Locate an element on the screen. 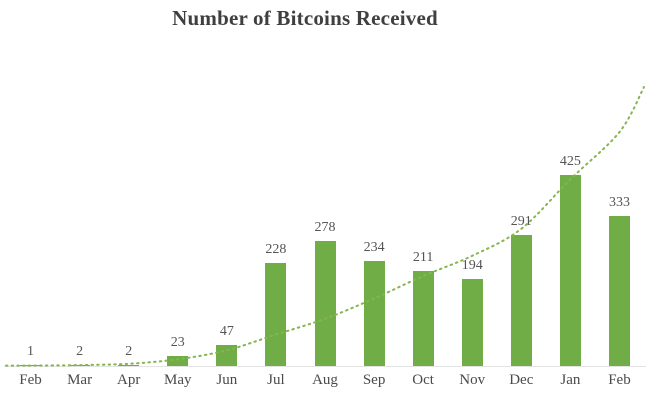 Image resolution: width=650 pixels, height=404 pixels. bar-7-aug is located at coordinates (325, 303).